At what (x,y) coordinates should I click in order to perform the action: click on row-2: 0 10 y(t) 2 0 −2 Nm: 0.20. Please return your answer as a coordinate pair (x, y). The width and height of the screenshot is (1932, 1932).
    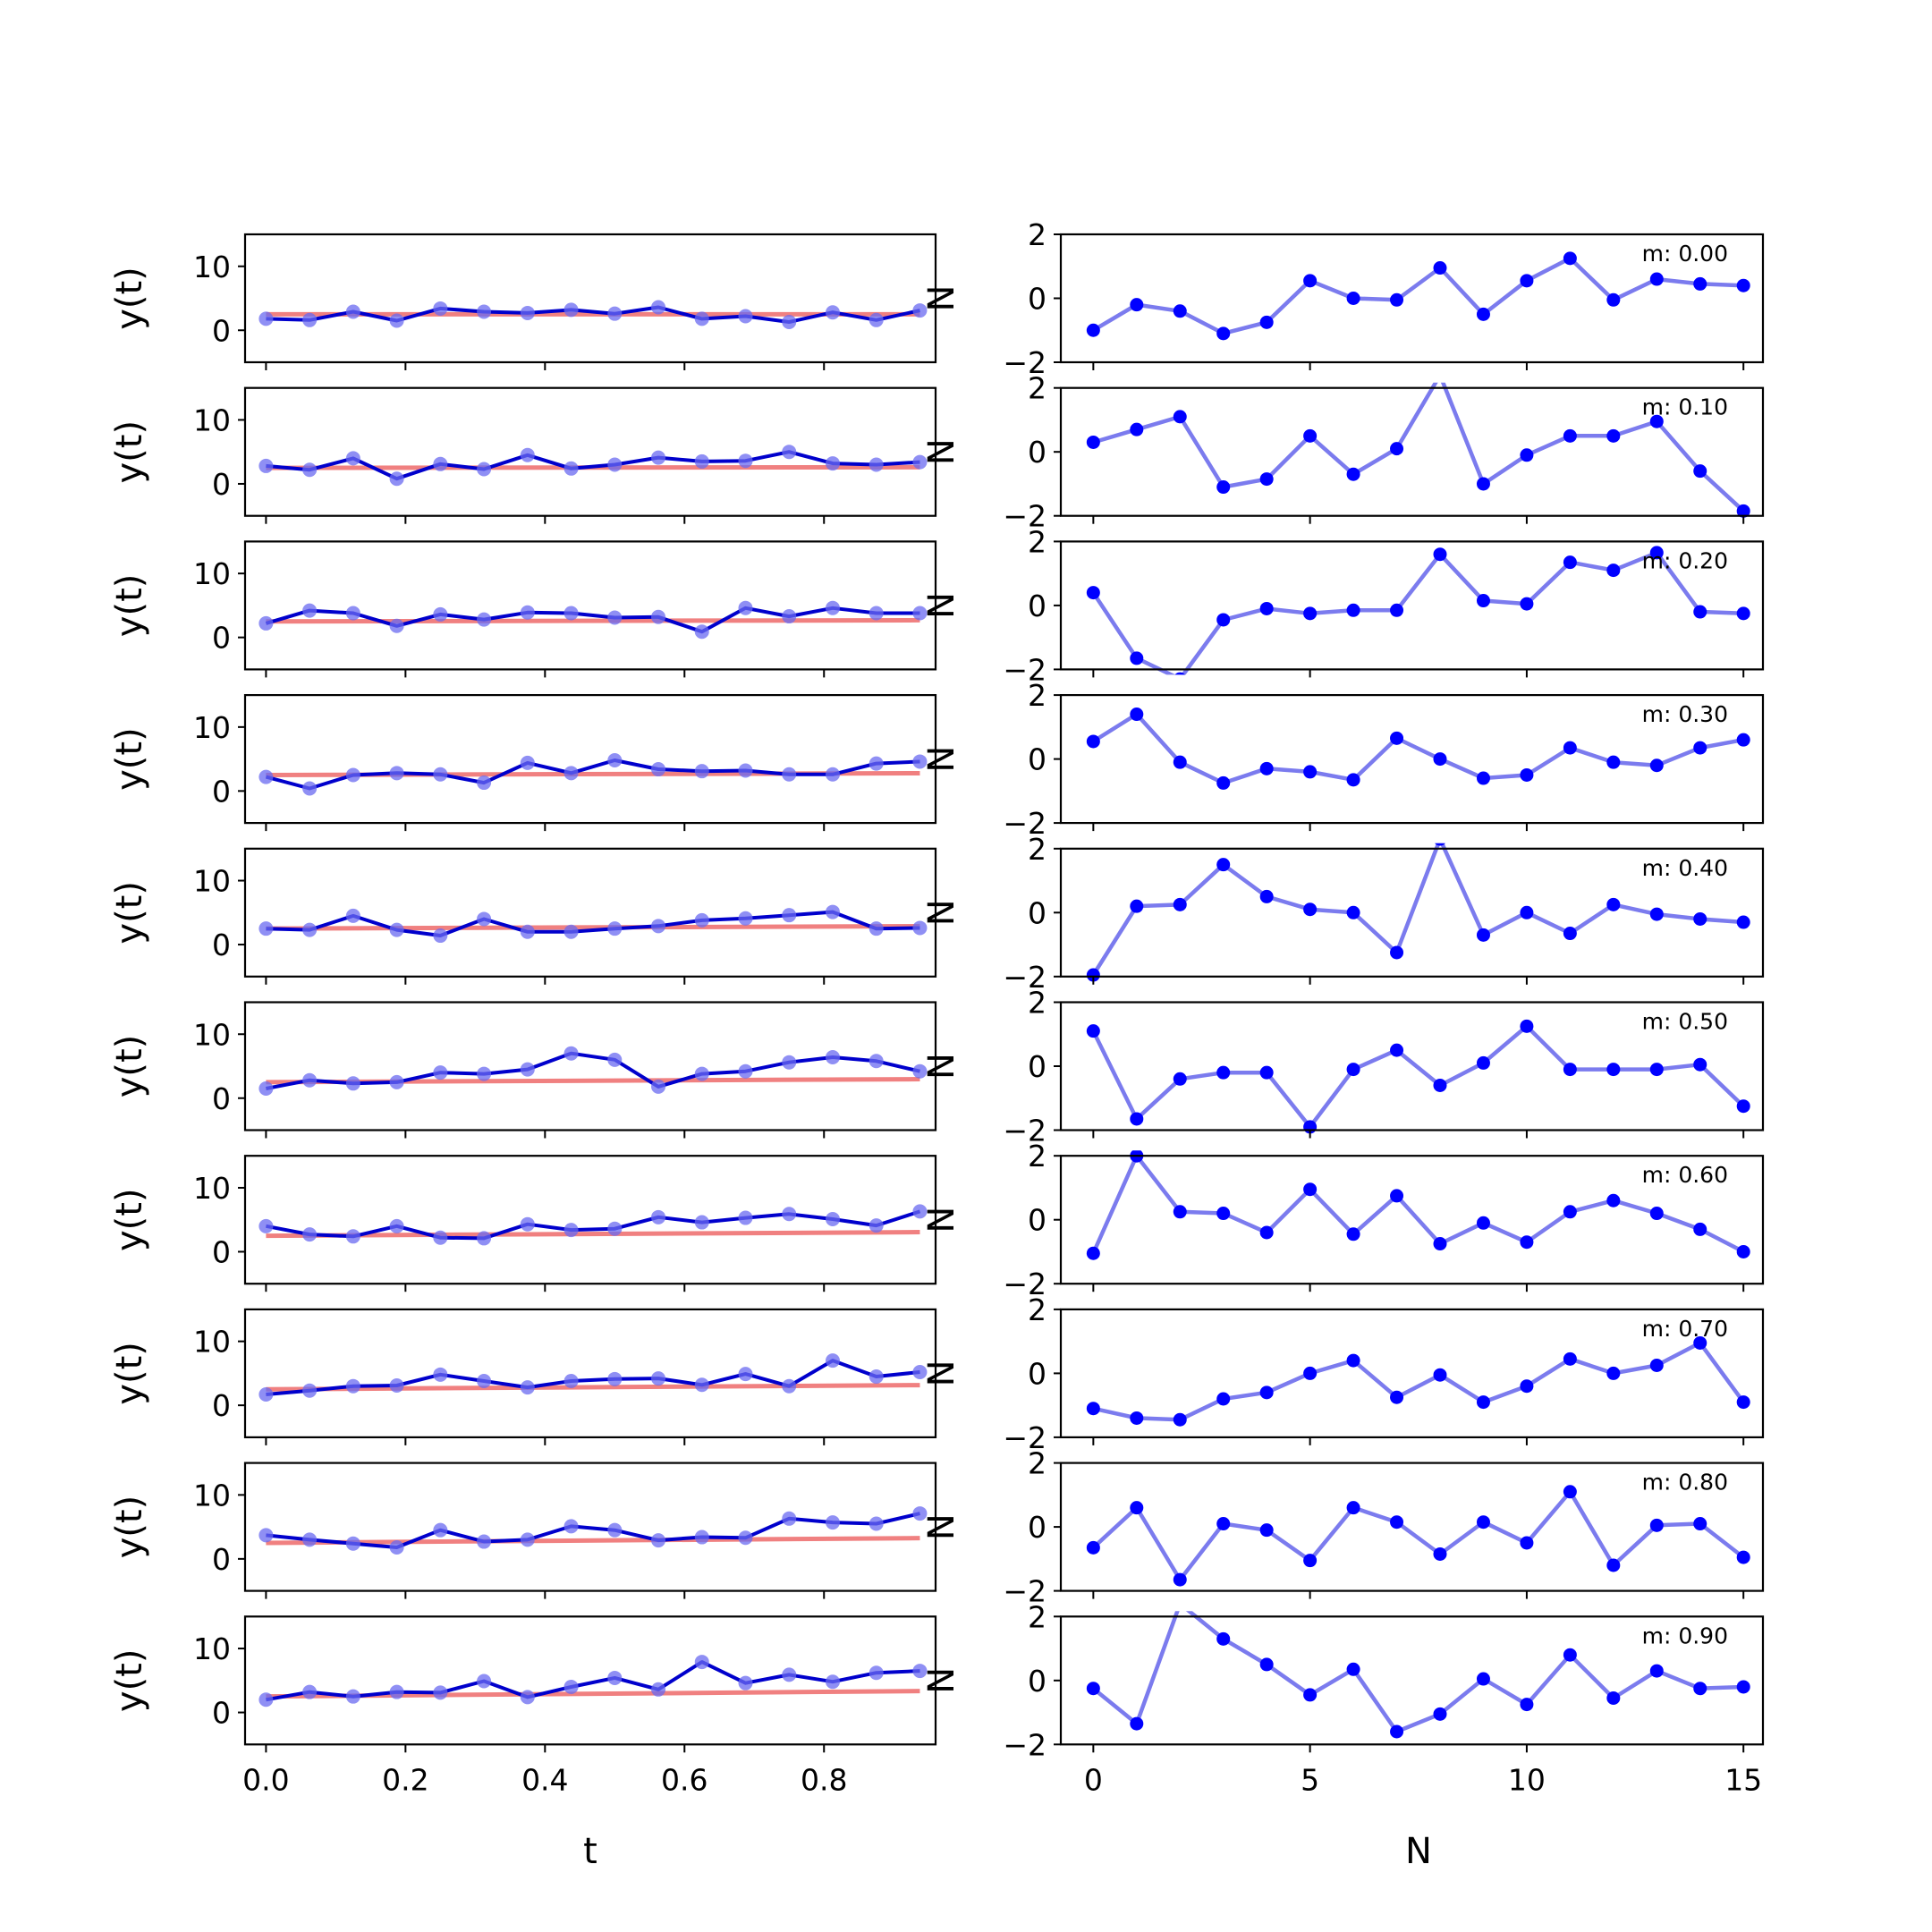
    Looking at the image, I should click on (937, 605).